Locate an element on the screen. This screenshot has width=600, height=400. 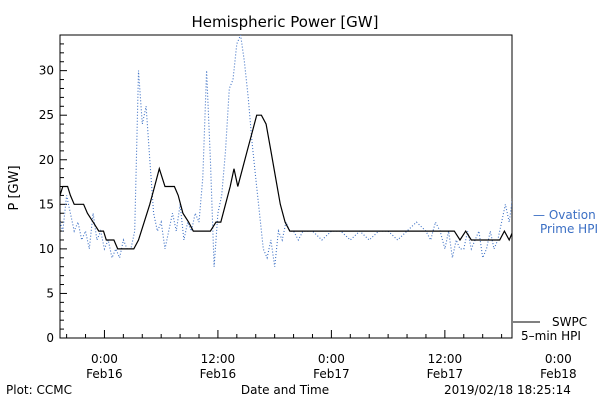
legend-ovation-label: — Ovation is located at coordinates (564, 215).